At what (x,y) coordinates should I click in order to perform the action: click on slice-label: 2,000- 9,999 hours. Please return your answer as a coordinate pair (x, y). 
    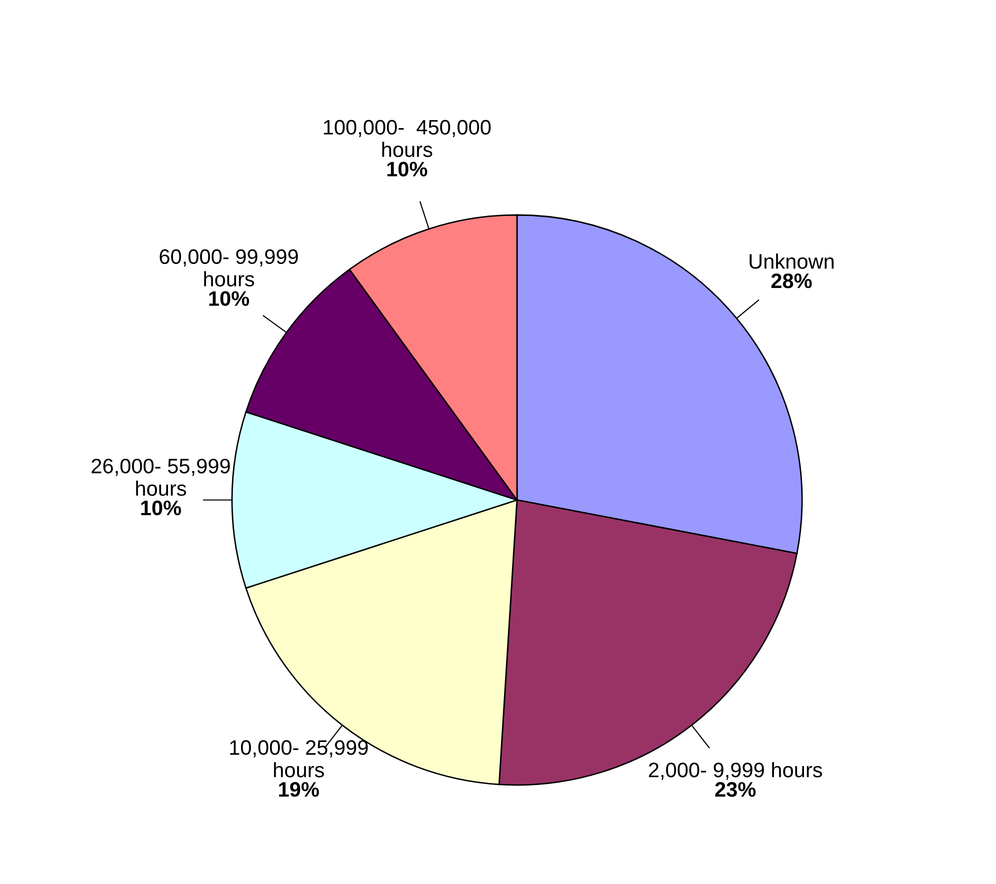
    Looking at the image, I should click on (735, 771).